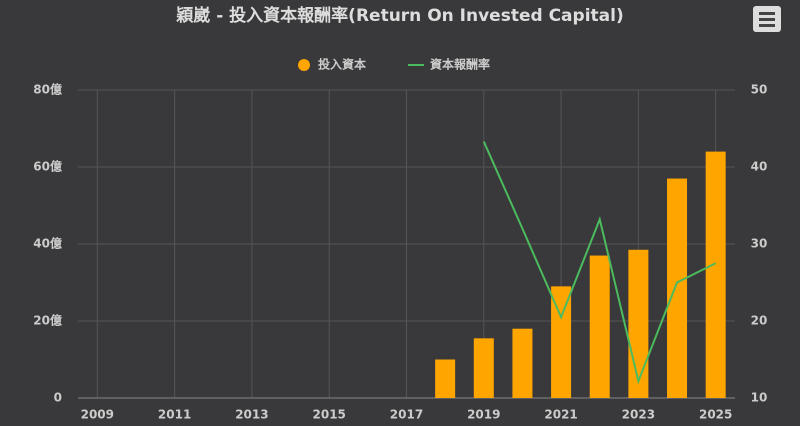  What do you see at coordinates (483, 415) in the screenshot?
I see `x-tick-label: 2019` at bounding box center [483, 415].